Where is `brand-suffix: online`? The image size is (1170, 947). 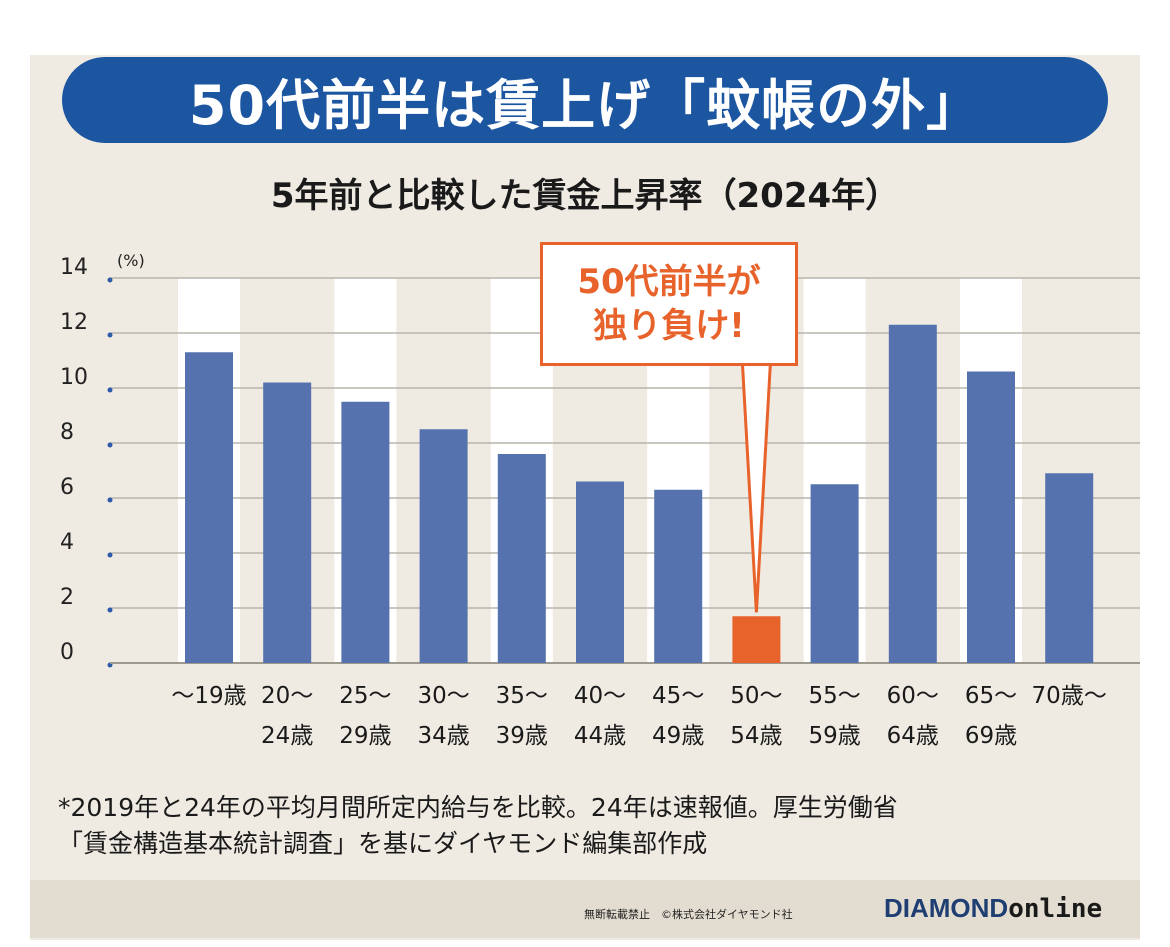 brand-suffix: online is located at coordinates (1055, 909).